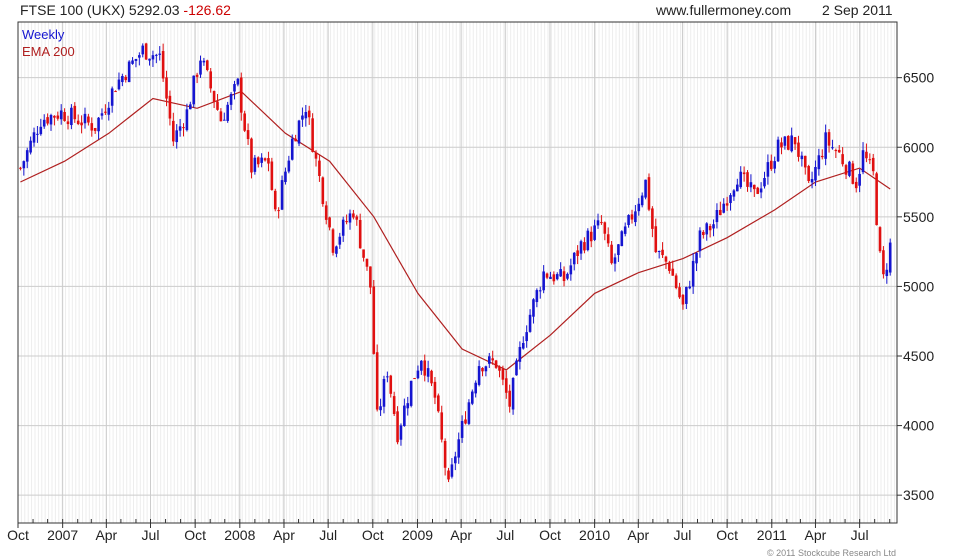  Describe the element at coordinates (918, 217) in the screenshot. I see `y-tick-label: 5500` at that location.